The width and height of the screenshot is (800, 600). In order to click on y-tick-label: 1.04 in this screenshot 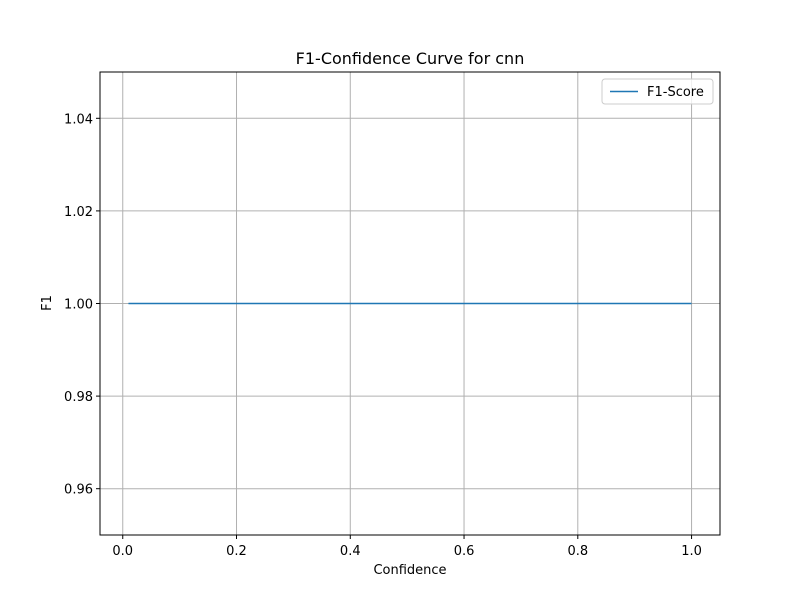, I will do `click(78, 119)`.